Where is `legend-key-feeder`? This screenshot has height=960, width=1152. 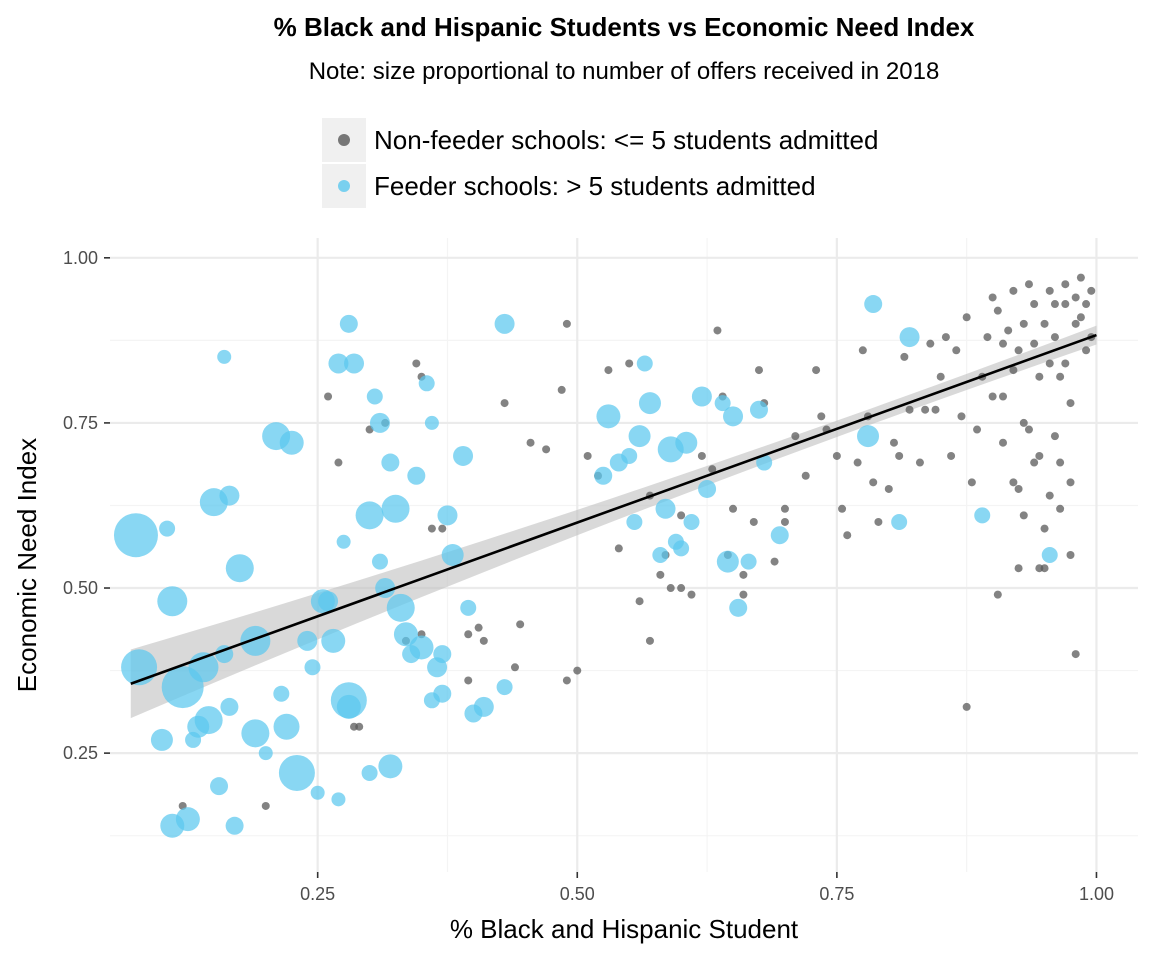 legend-key-feeder is located at coordinates (344, 186).